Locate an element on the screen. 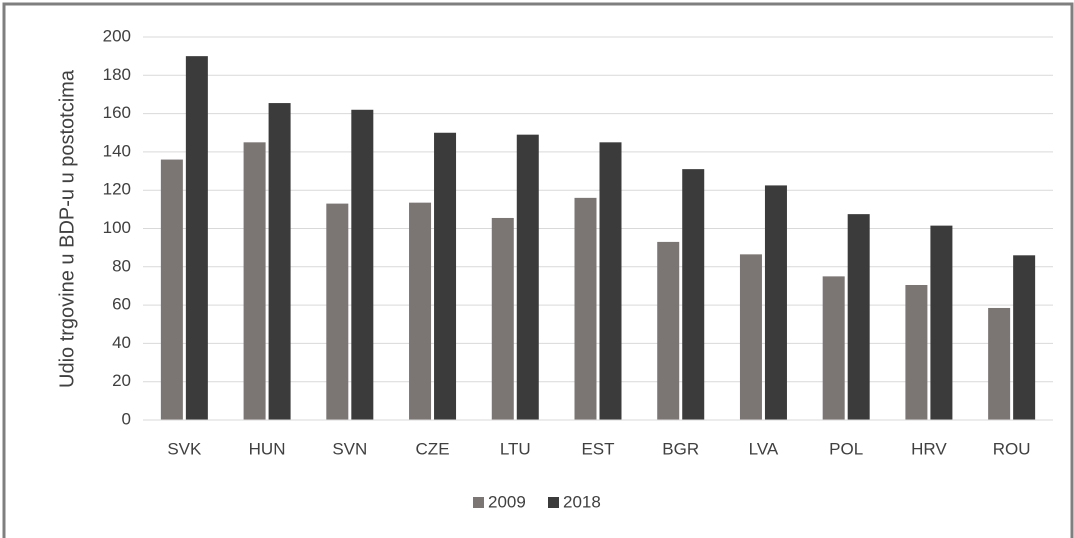 Image resolution: width=1074 pixels, height=538 pixels. y-tick-label: 60 is located at coordinates (121, 304).